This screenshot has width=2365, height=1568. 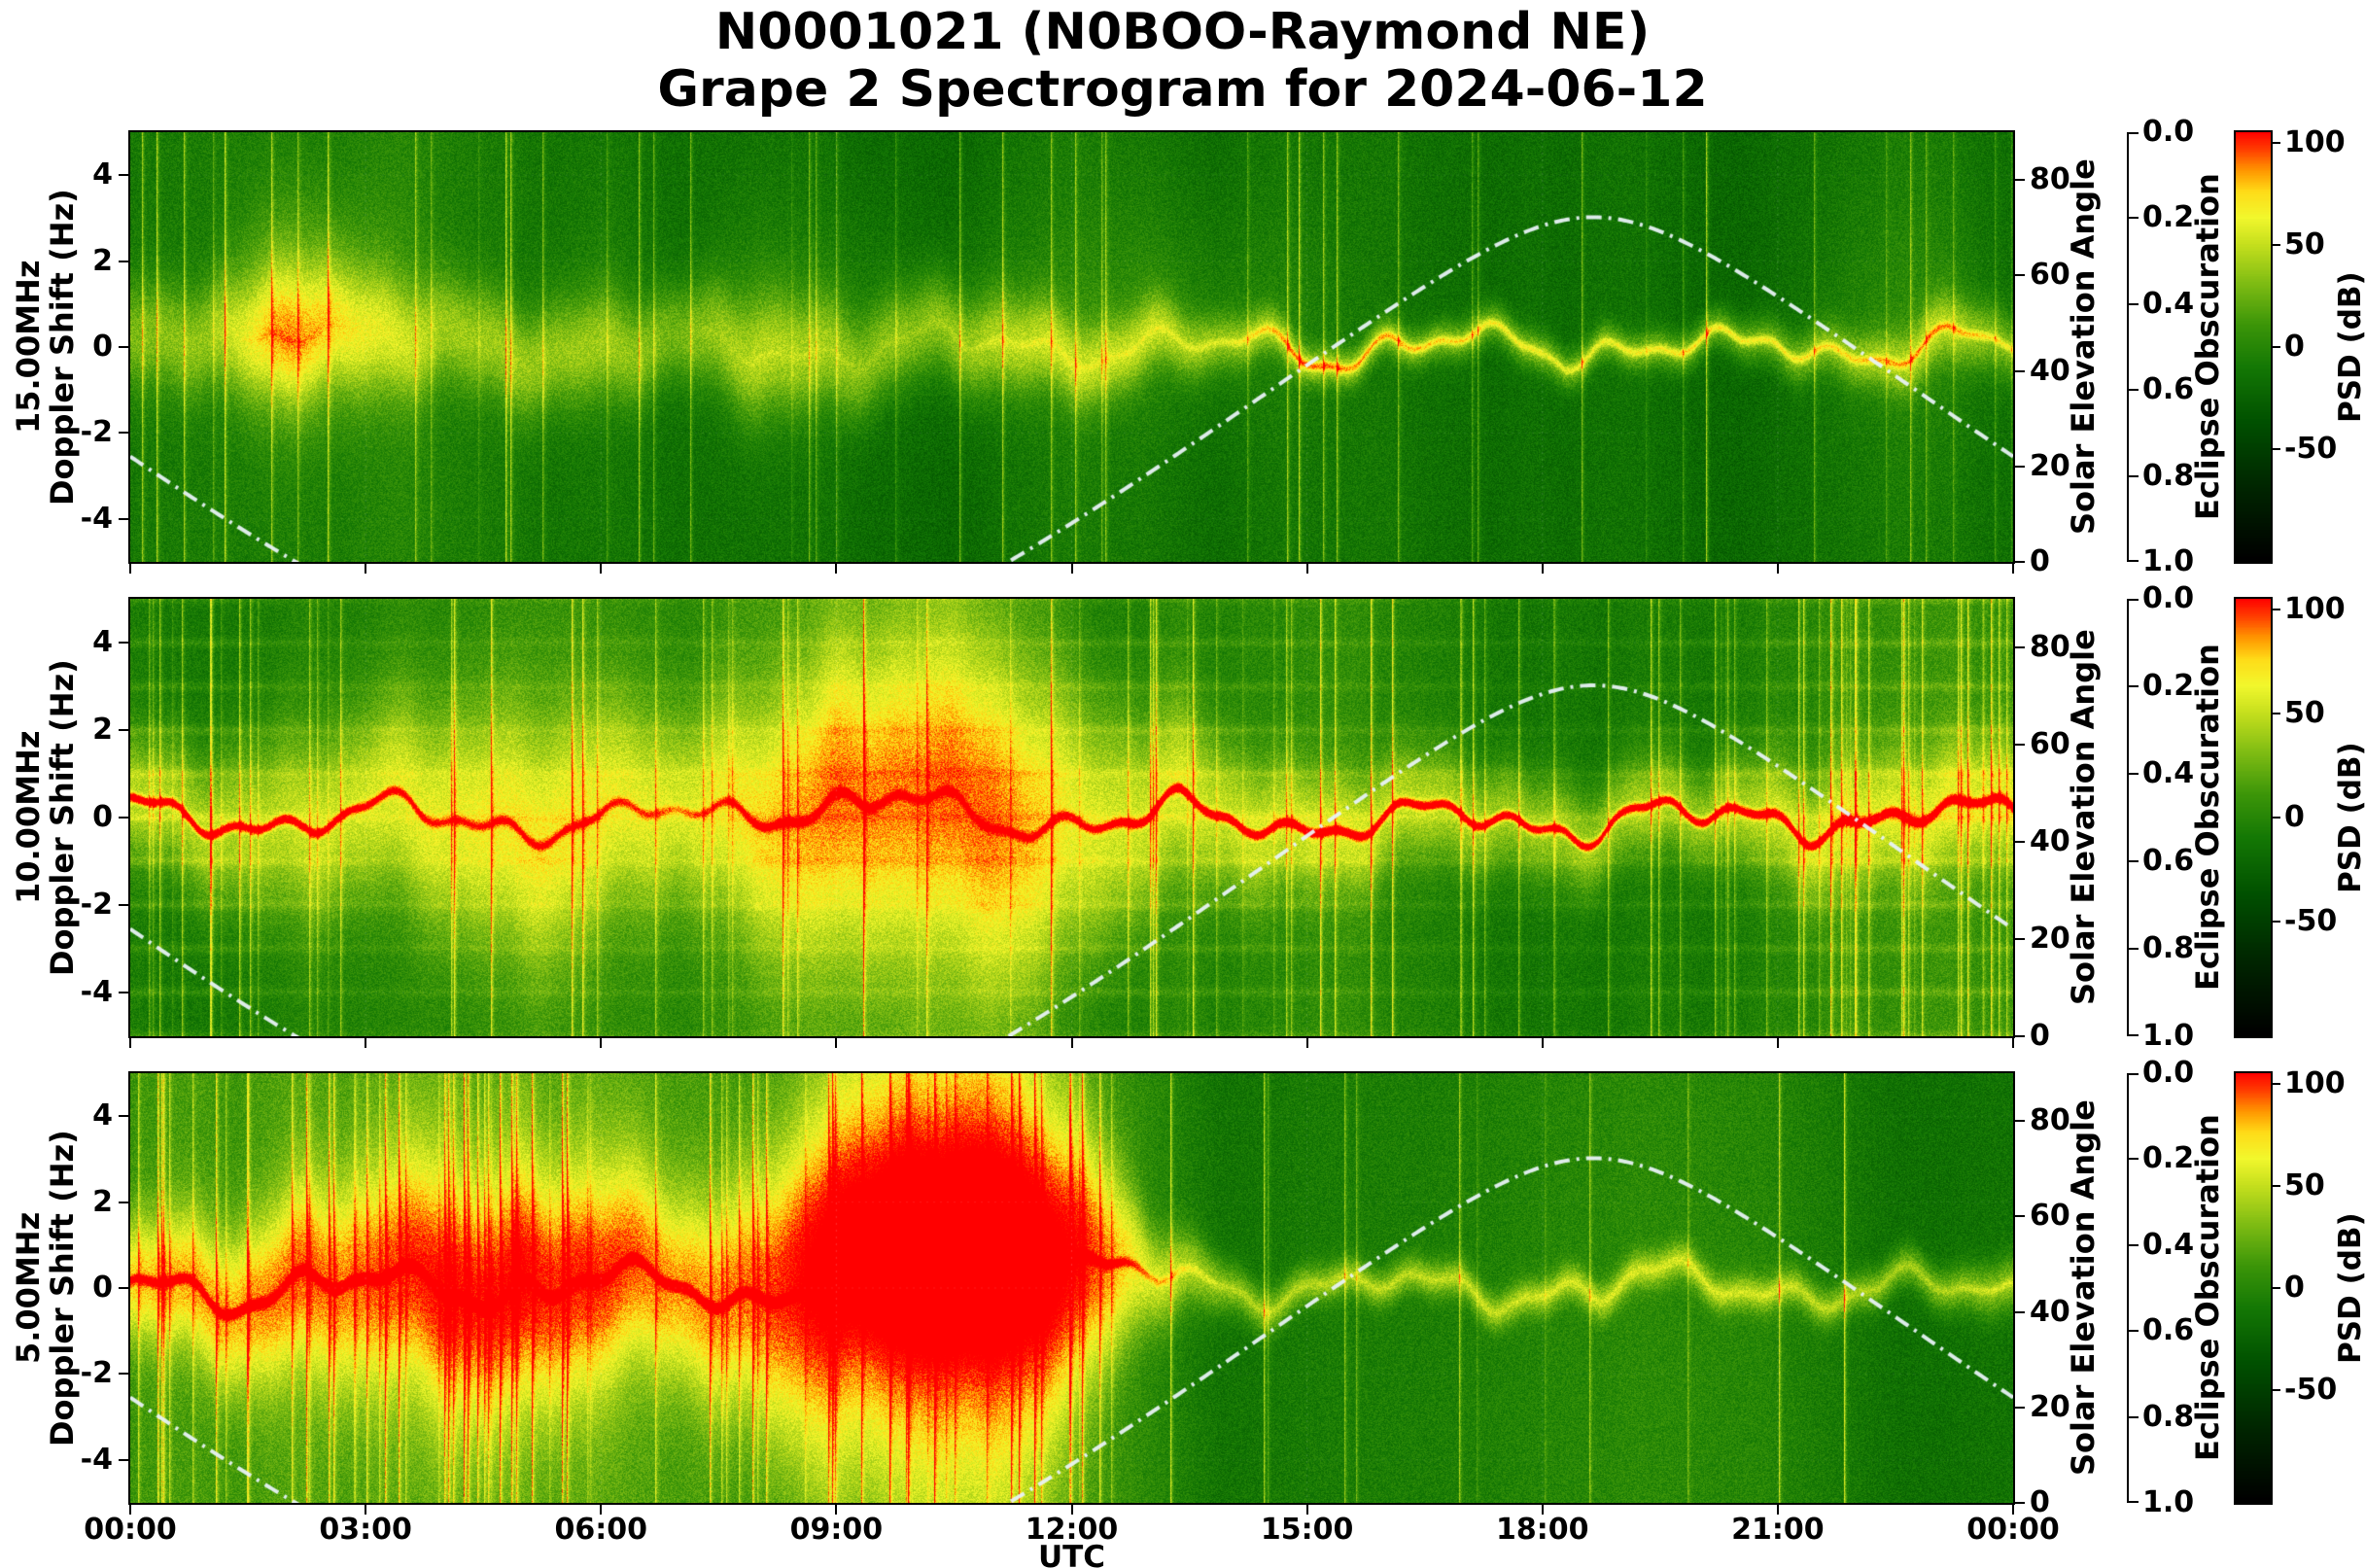 What do you see at coordinates (2128, 1288) in the screenshot?
I see `eclipse-axis-spine` at bounding box center [2128, 1288].